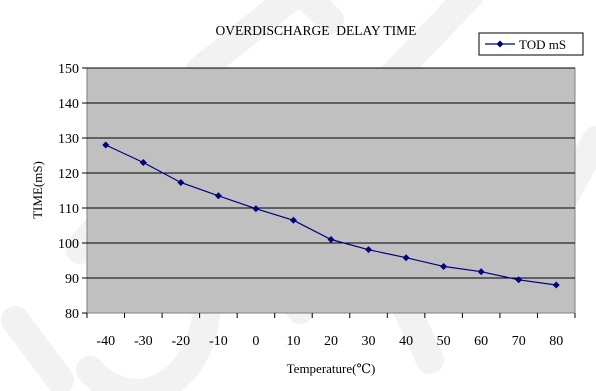 This screenshot has height=391, width=596. I want to click on x-tick-label: 30, so click(369, 341).